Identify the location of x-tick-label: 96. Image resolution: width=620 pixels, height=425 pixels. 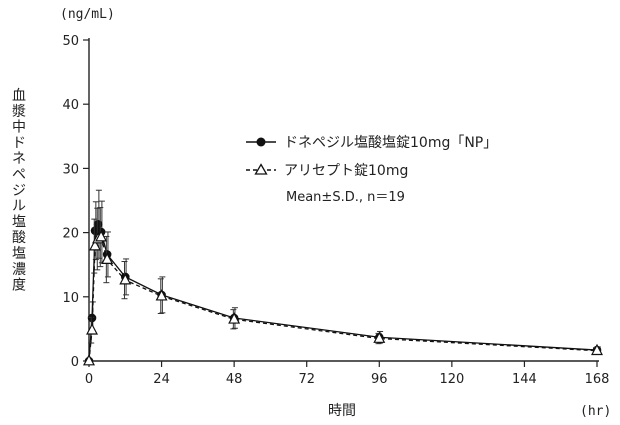
(379, 379).